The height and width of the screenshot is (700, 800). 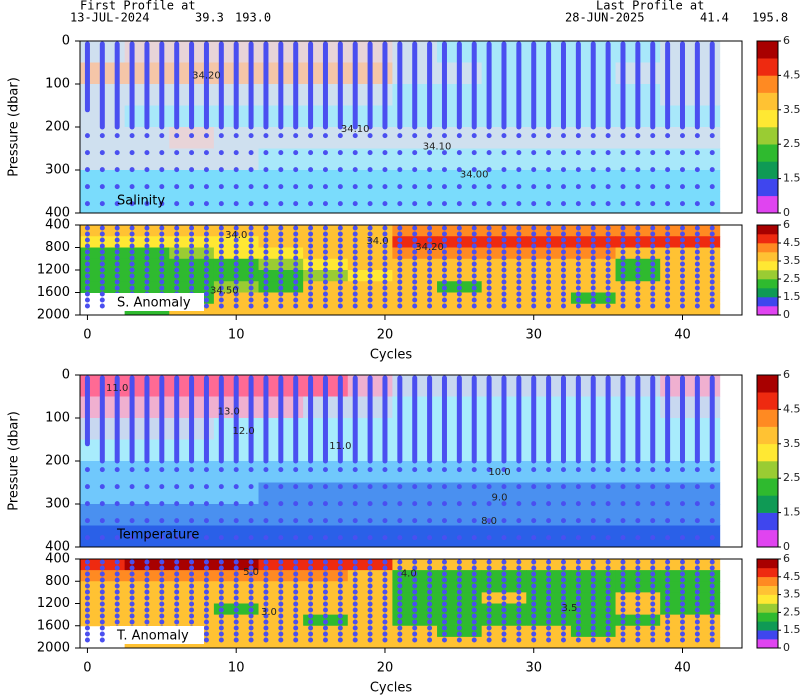 What do you see at coordinates (533, 668) in the screenshot?
I see `x-tick-label: 30` at bounding box center [533, 668].